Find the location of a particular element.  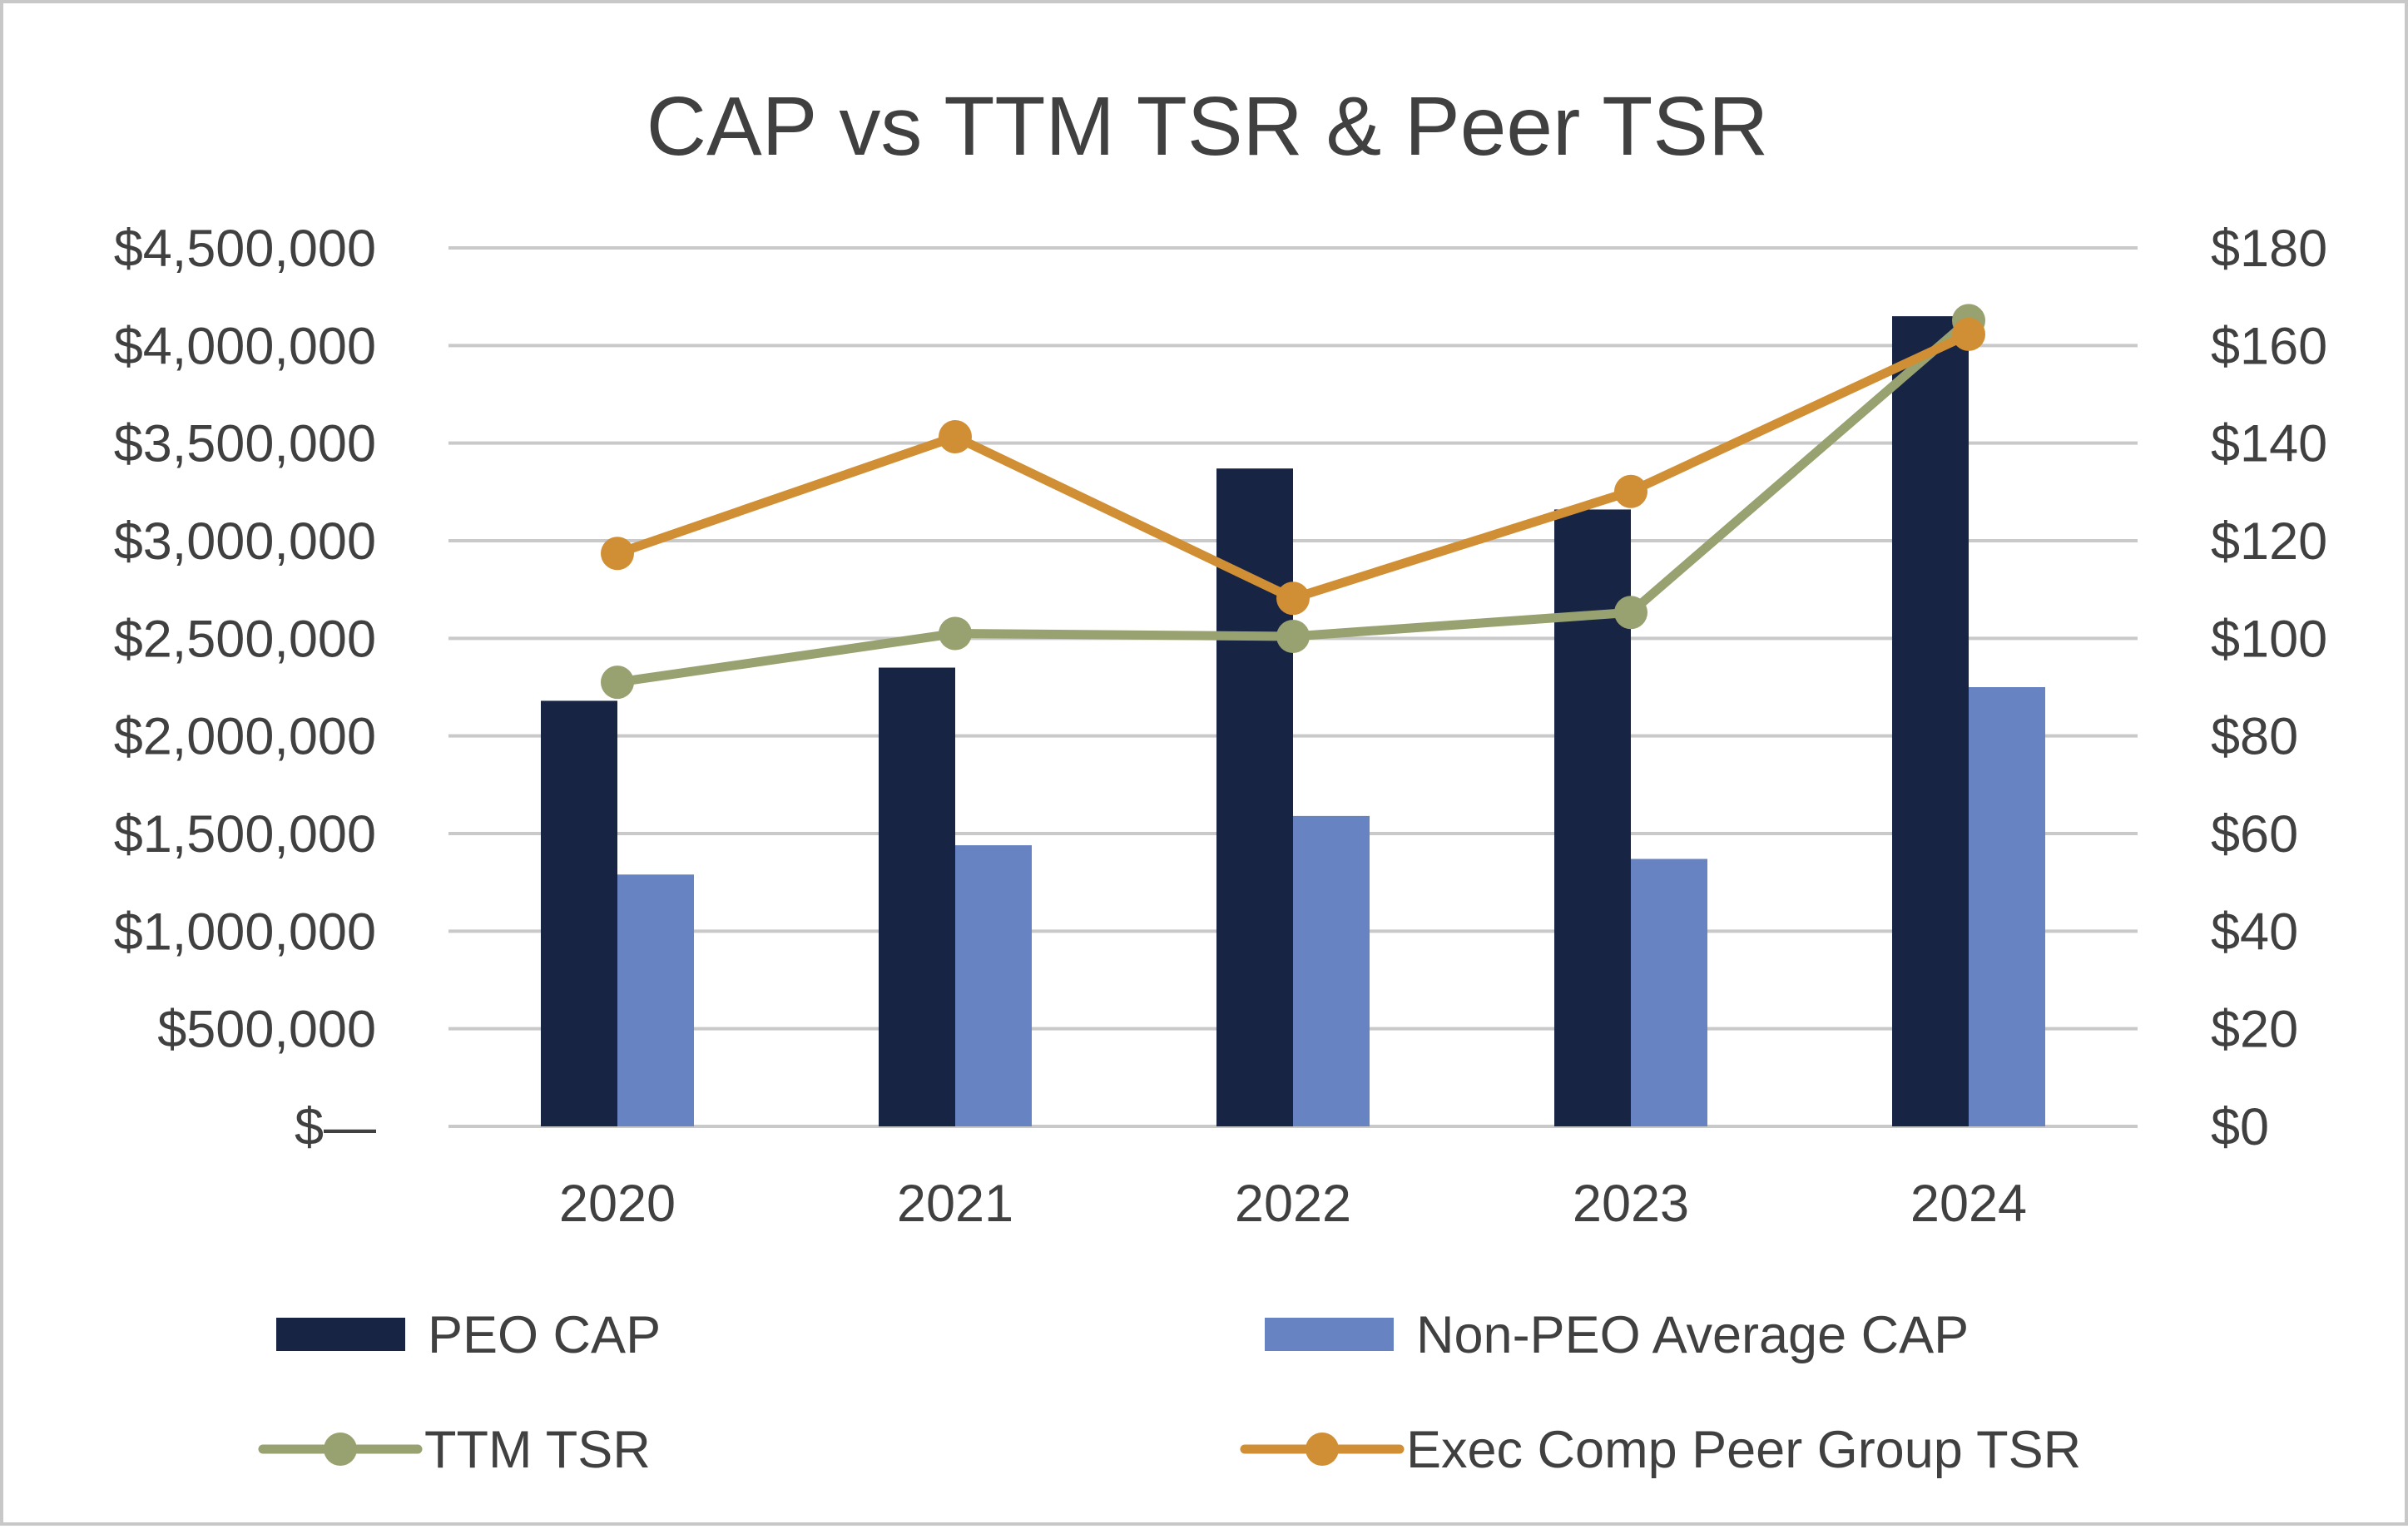

legend-item-non-peo-average-cap: Non-PEO Average CAP is located at coordinates (1617, 1335).